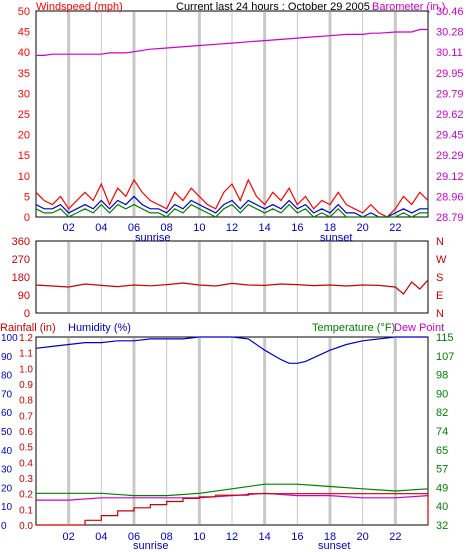  Describe the element at coordinates (26, 510) in the screenshot. I see `rainfall-y-tick-label: 0.1` at that location.